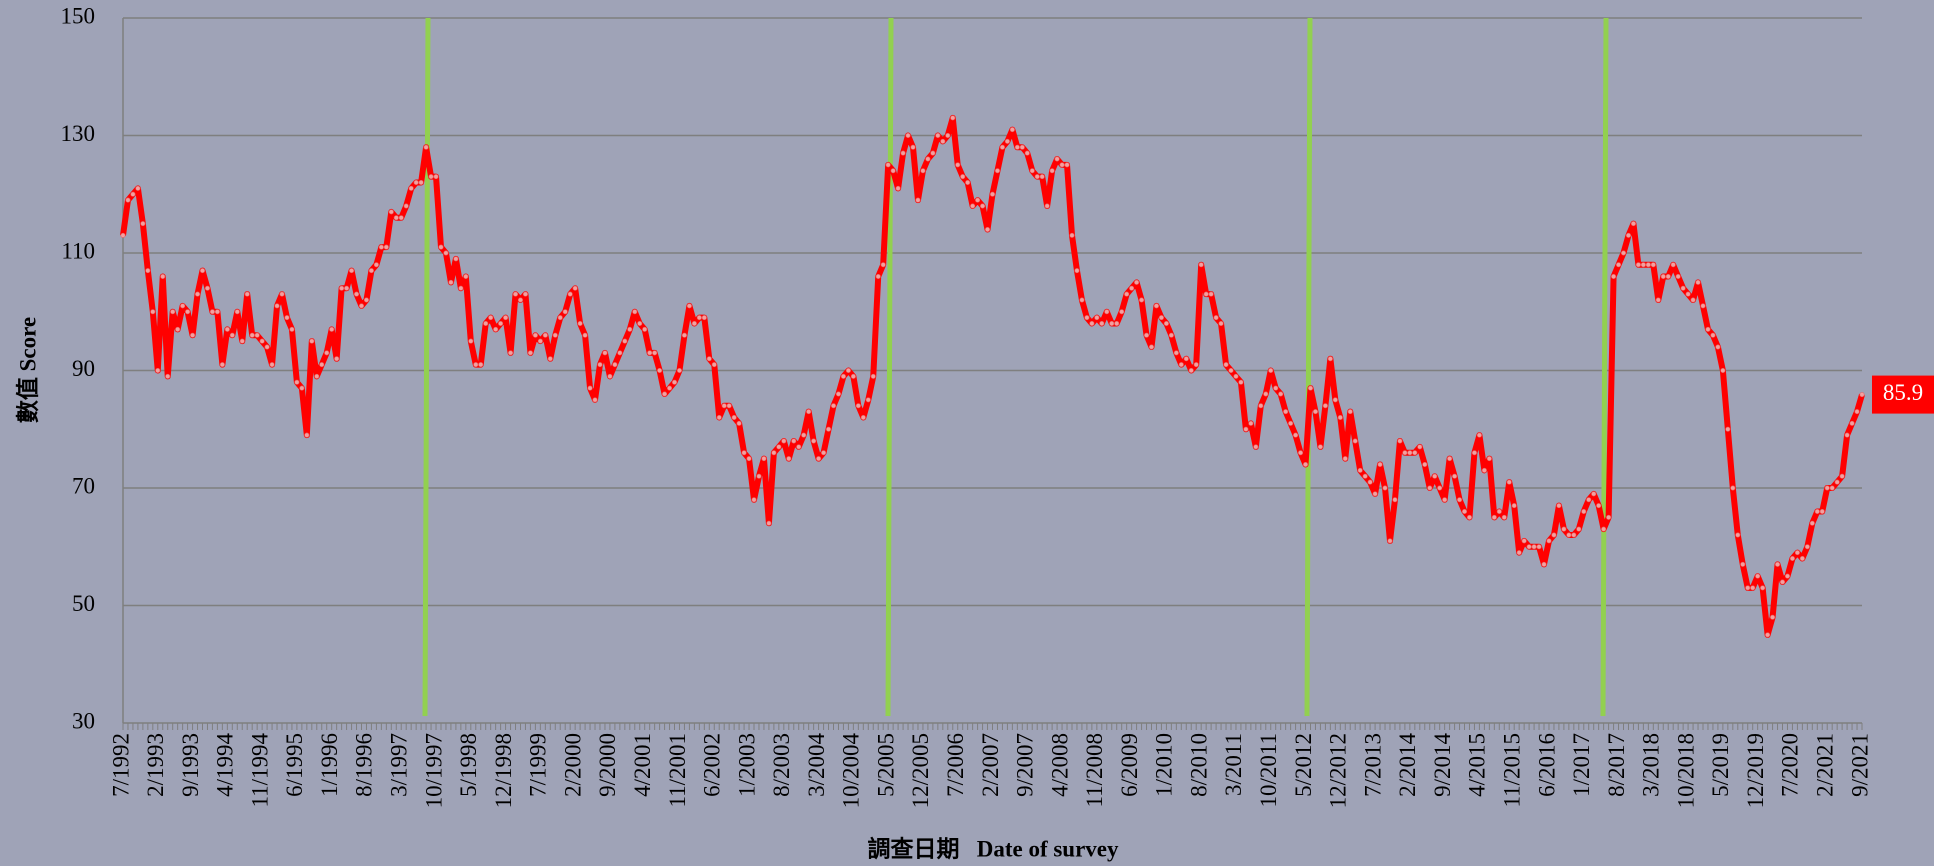 The height and width of the screenshot is (866, 1934). What do you see at coordinates (1442, 765) in the screenshot?
I see `x-tick-label: 9/2014` at bounding box center [1442, 765].